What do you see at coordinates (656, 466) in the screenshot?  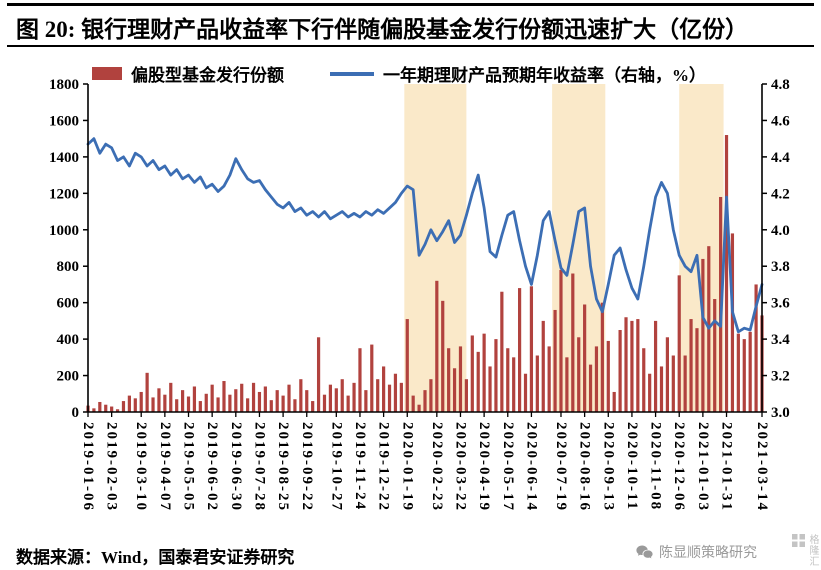 I see `x-axis-label: 2020-11-08` at bounding box center [656, 466].